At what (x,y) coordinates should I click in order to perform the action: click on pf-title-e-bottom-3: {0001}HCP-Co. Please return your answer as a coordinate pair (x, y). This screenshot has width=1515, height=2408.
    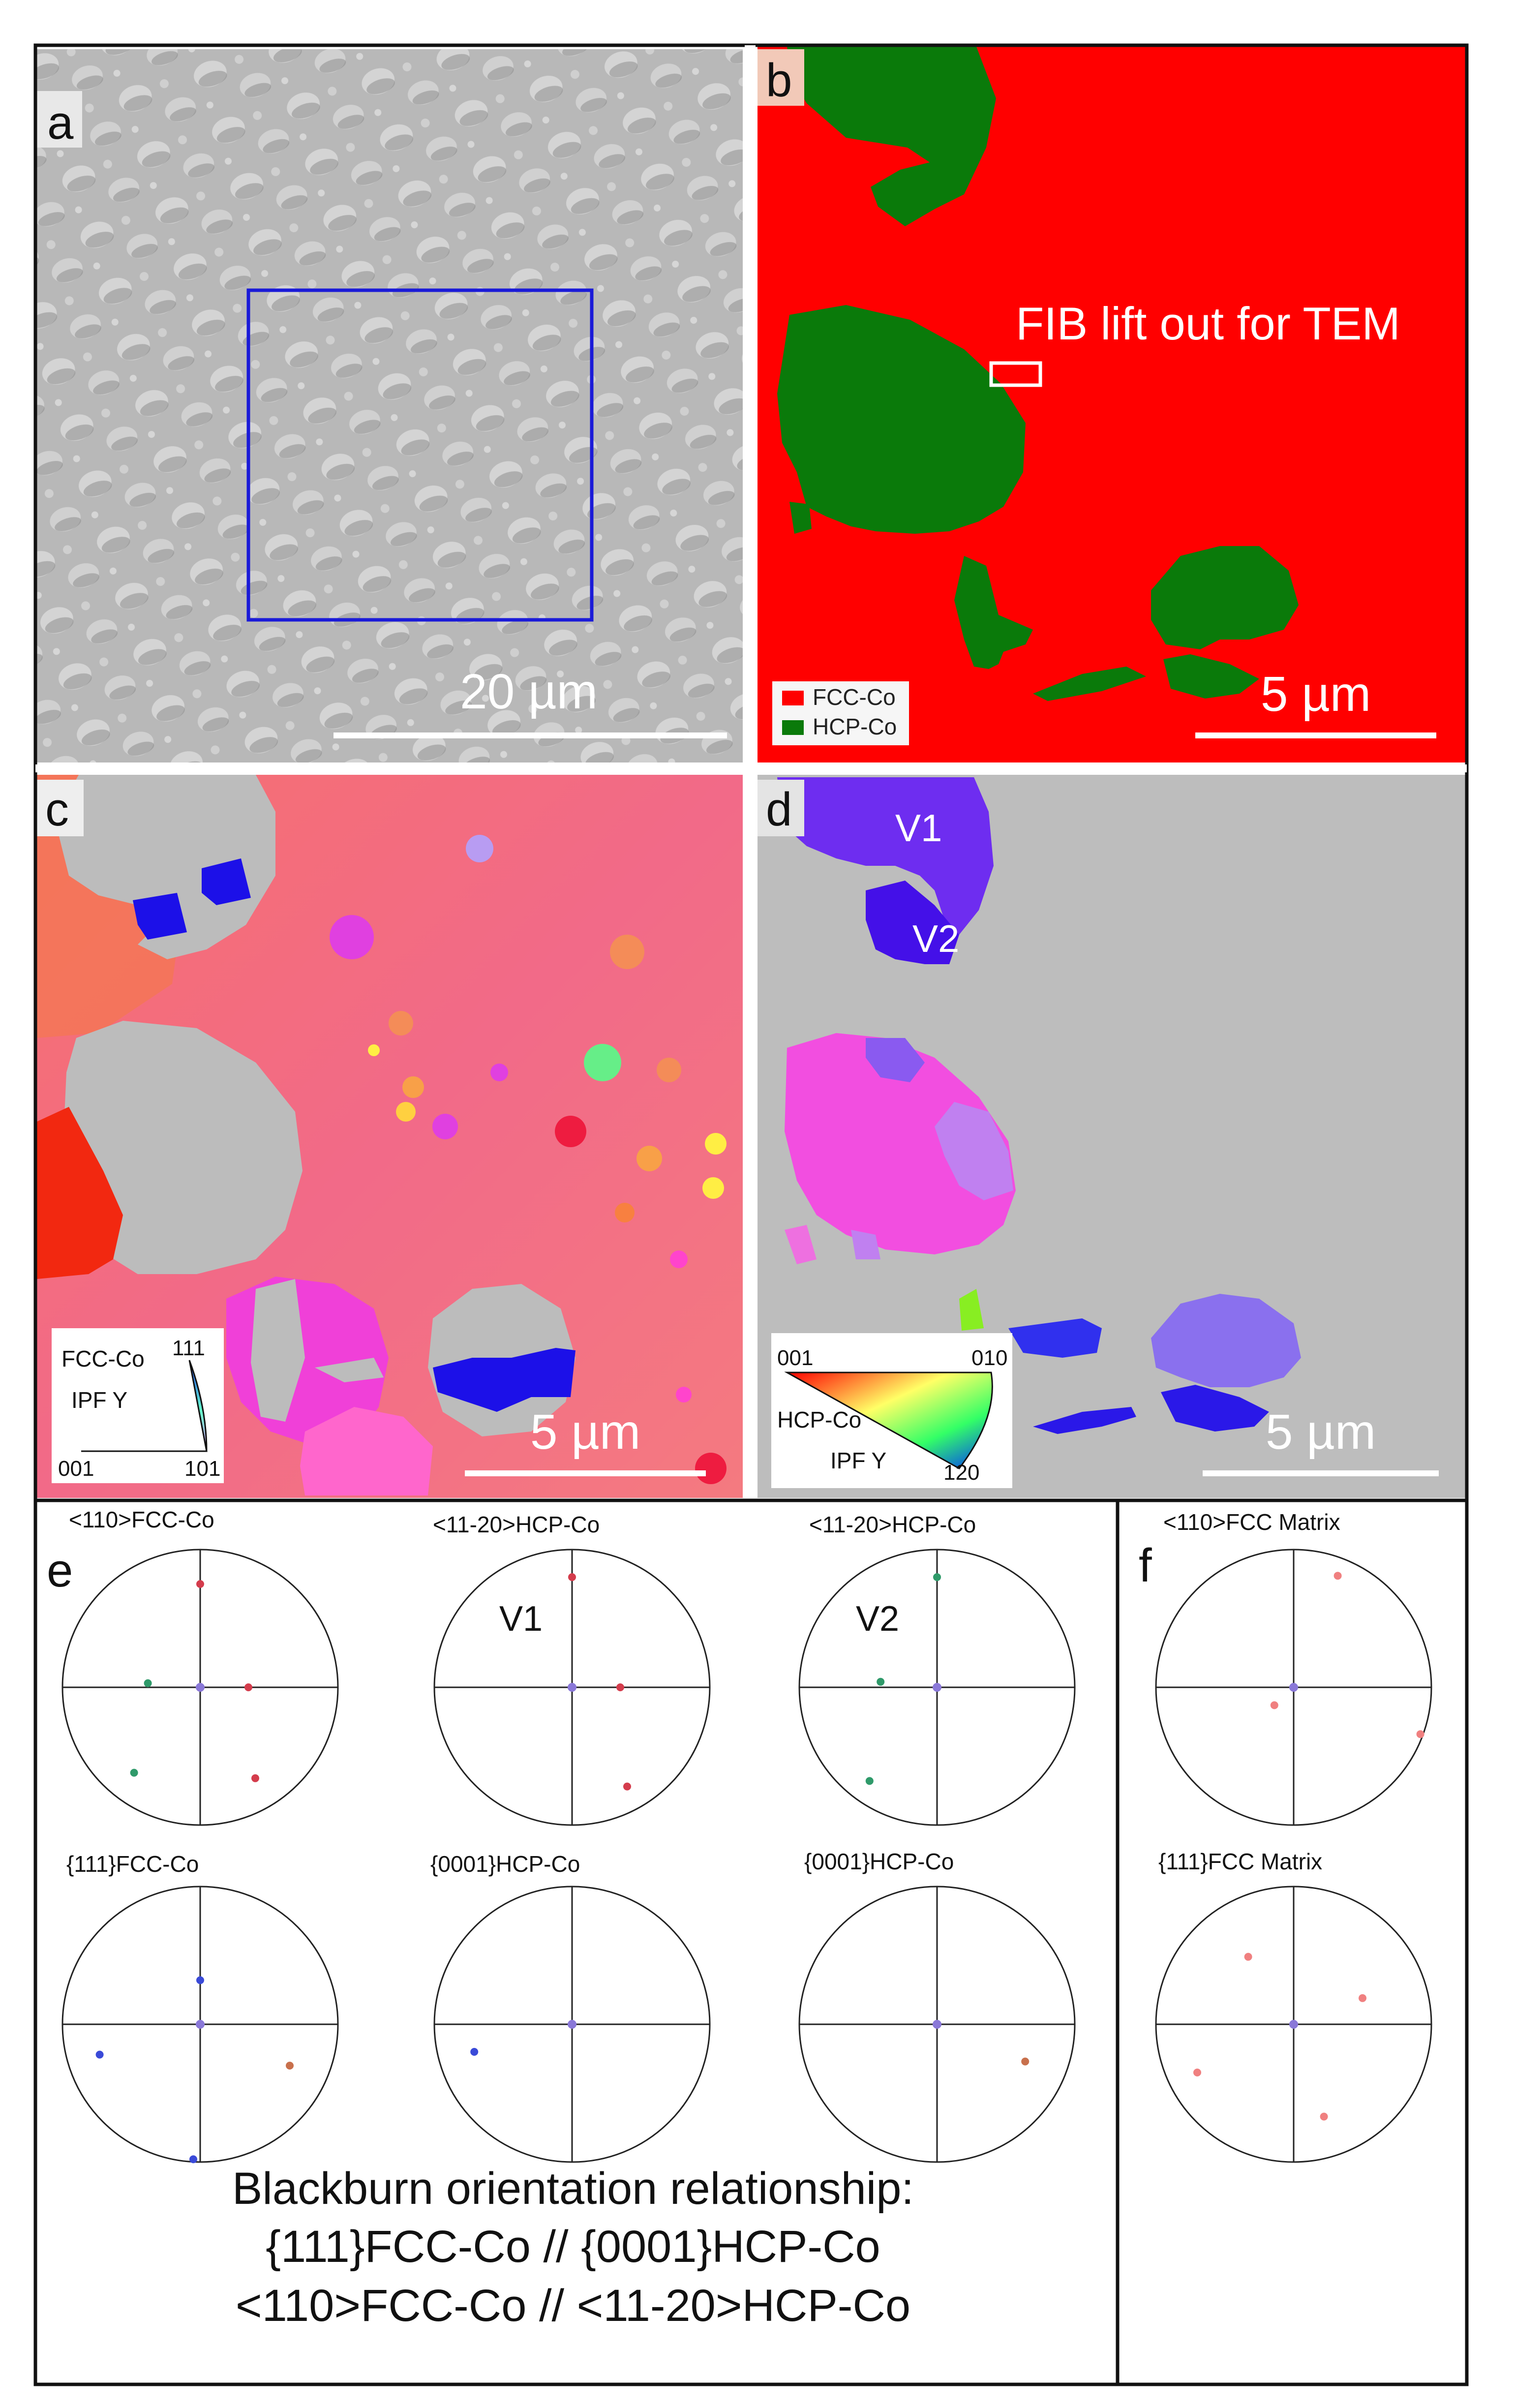
    Looking at the image, I should click on (879, 1861).